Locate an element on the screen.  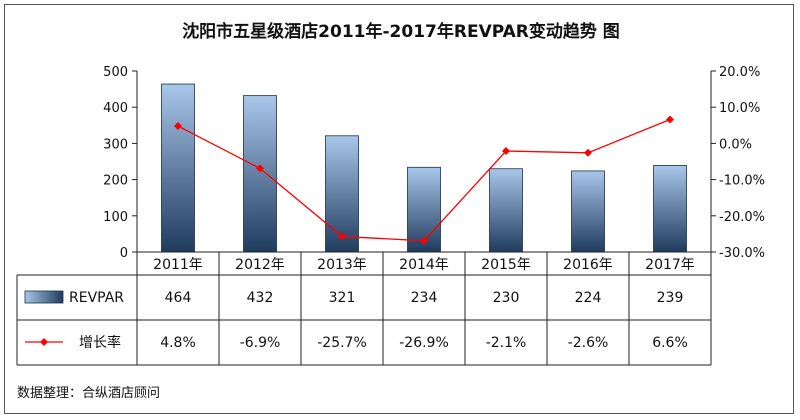
left-tick-label: 0 is located at coordinates (124, 253).